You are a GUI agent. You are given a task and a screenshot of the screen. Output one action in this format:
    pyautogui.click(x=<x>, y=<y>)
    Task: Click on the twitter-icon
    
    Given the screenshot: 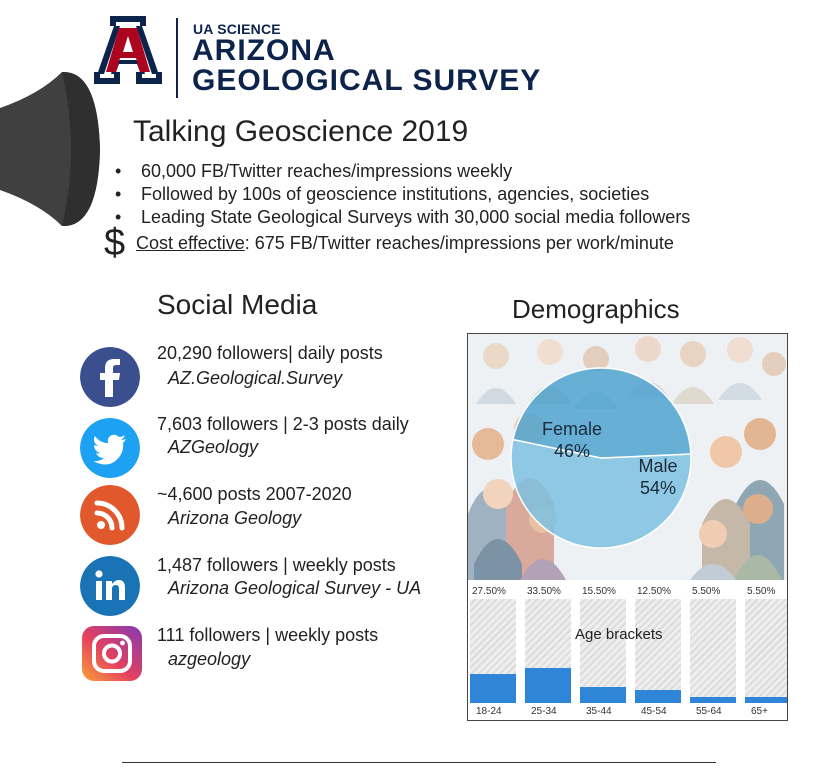 What is the action you would take?
    pyautogui.click(x=110, y=448)
    